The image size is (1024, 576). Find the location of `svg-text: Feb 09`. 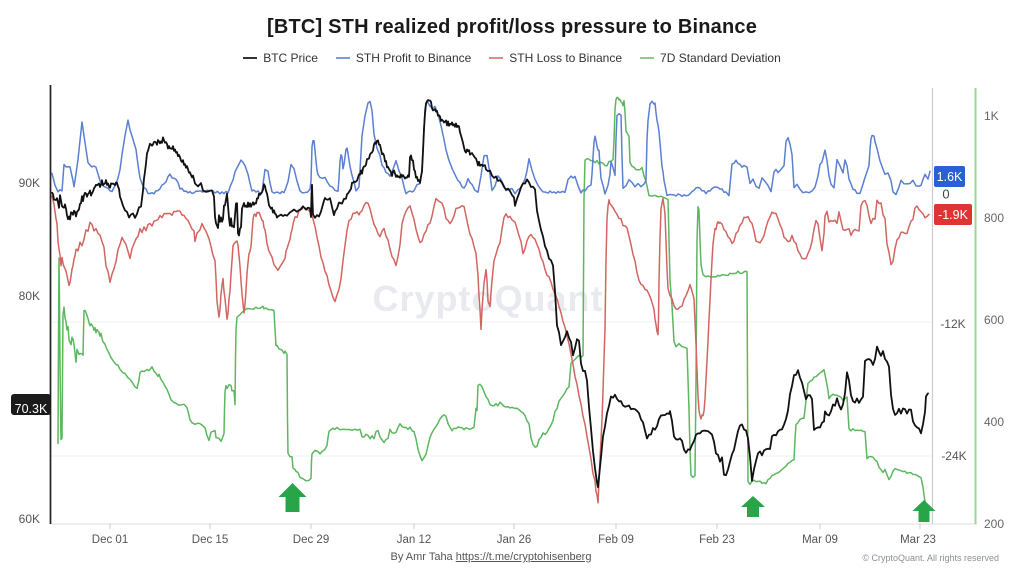

svg-text: Feb 09 is located at coordinates (616, 540).